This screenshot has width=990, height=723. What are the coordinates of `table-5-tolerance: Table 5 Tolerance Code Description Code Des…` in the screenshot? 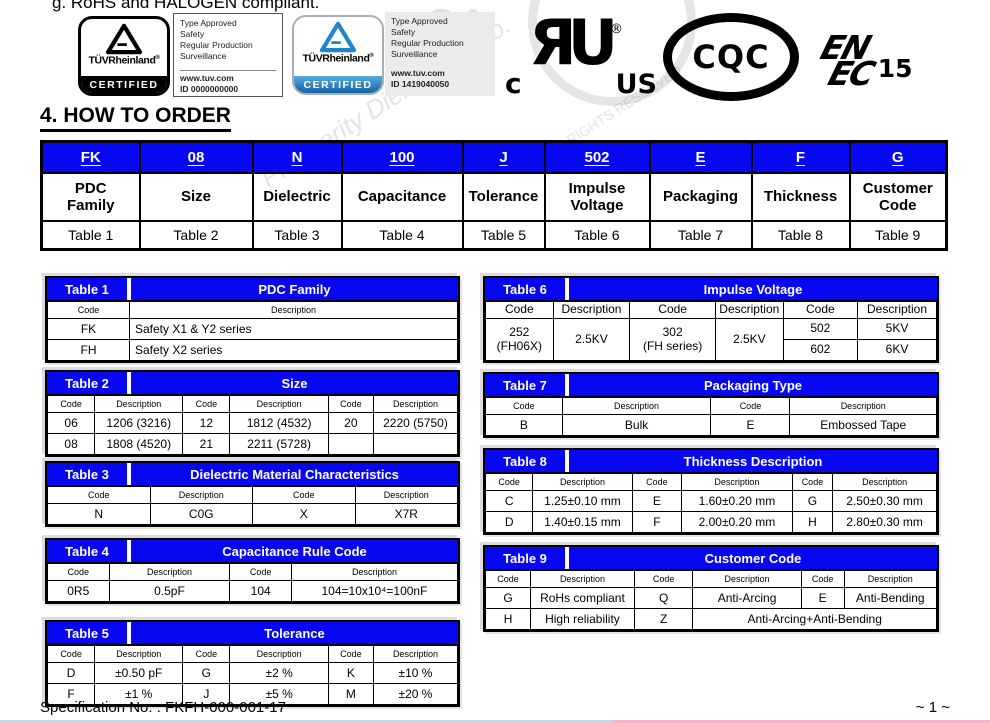 It's located at (252, 663).